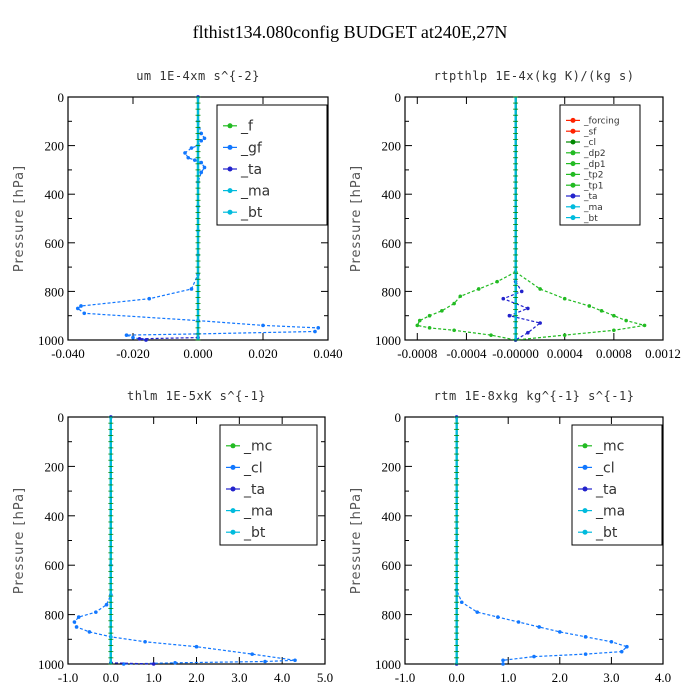  Describe the element at coordinates (565, 353) in the screenshot. I see `x-tick-label: 0.0004` at that location.